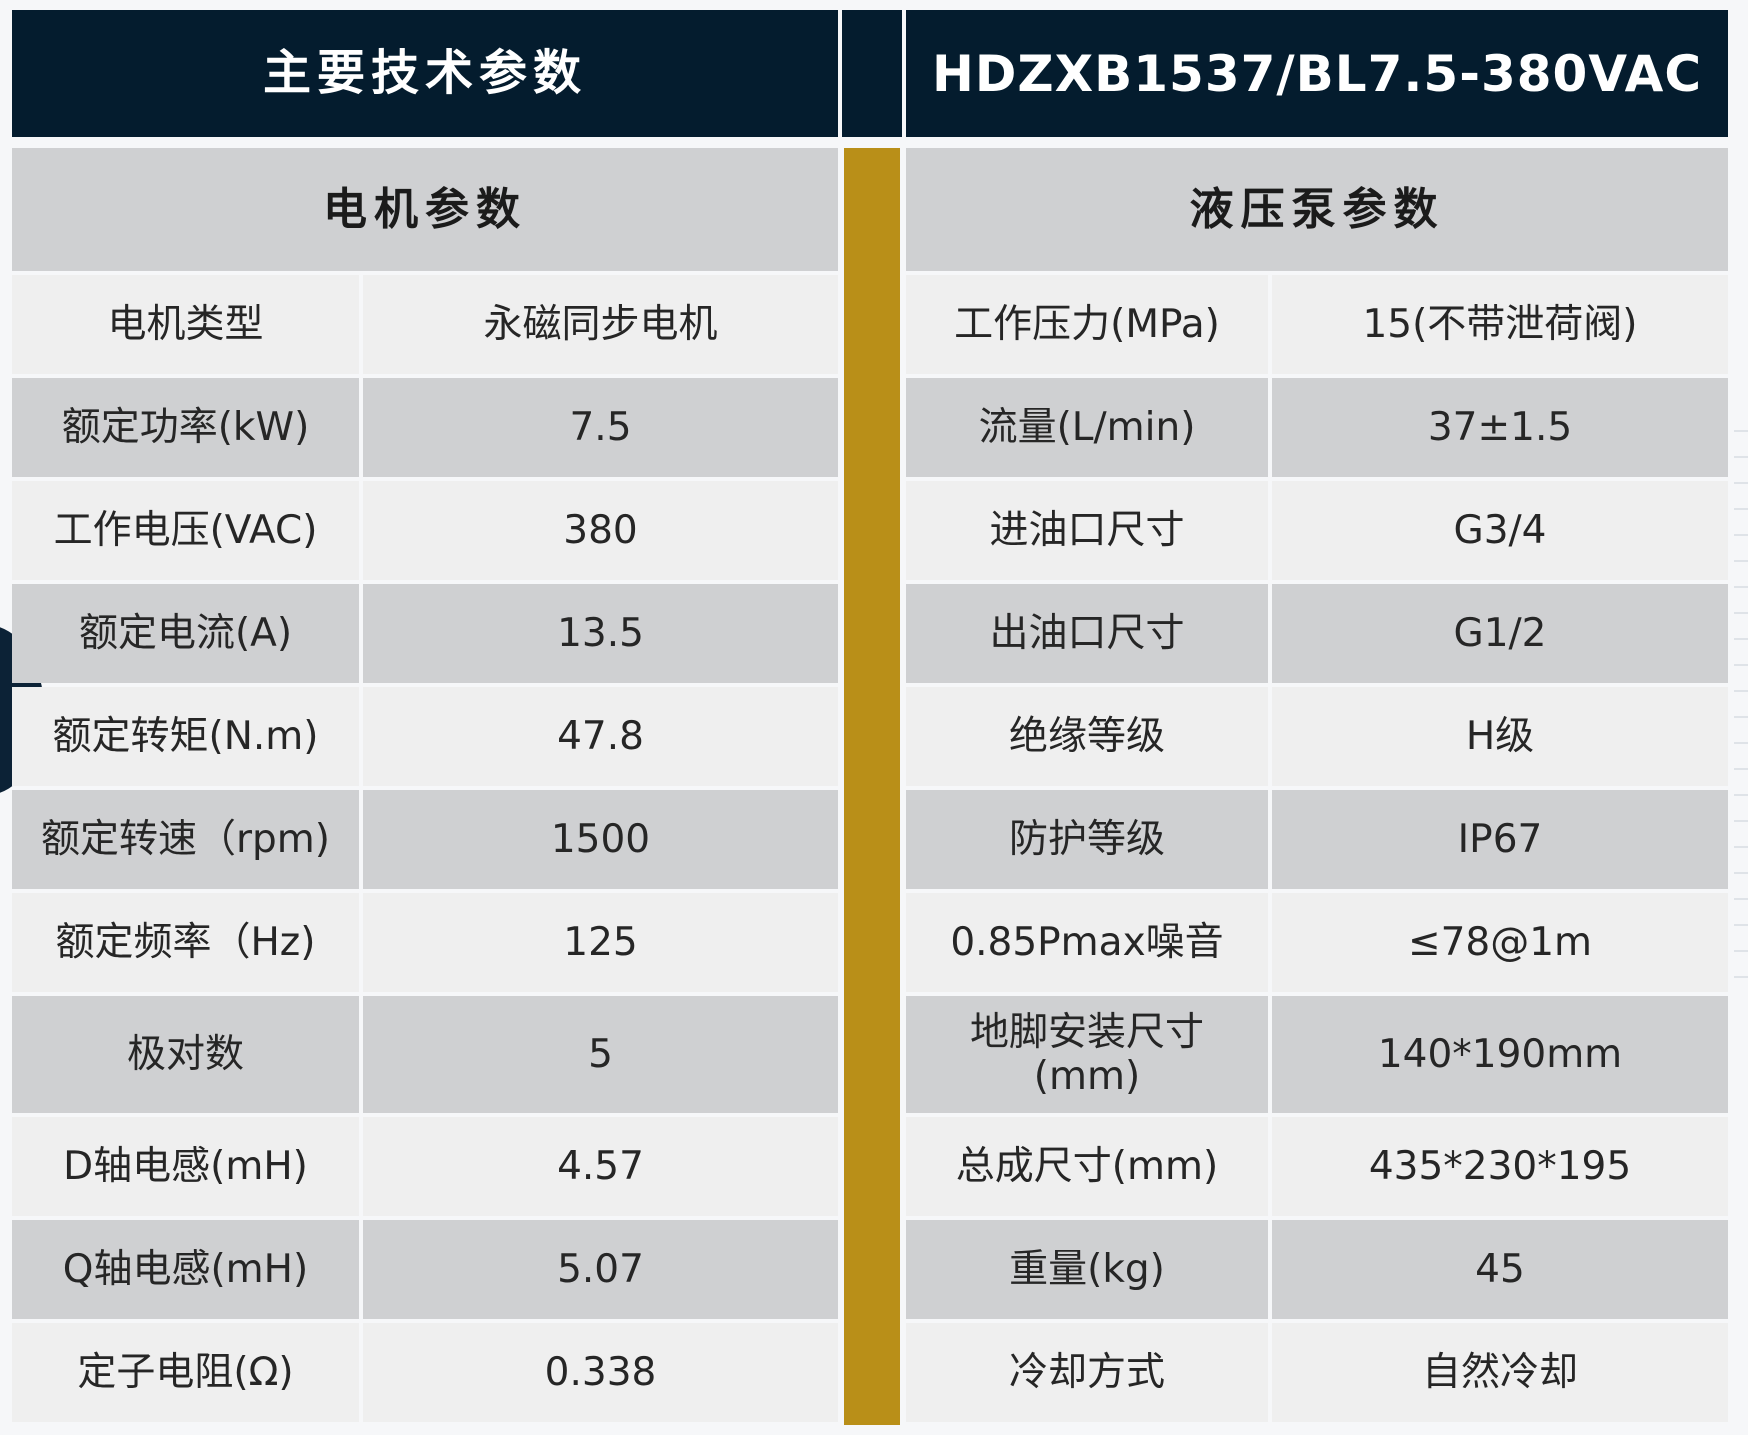 The width and height of the screenshot is (1748, 1435). I want to click on pump-param-value: G3/4, so click(1500, 530).